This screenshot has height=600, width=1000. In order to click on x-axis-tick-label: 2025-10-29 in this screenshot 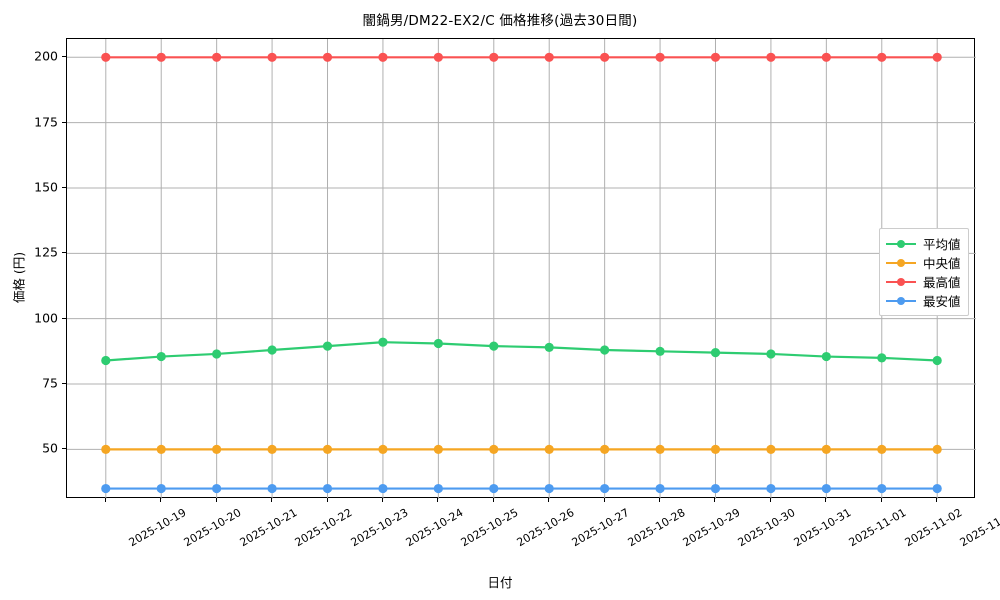, I will do `click(711, 528)`.